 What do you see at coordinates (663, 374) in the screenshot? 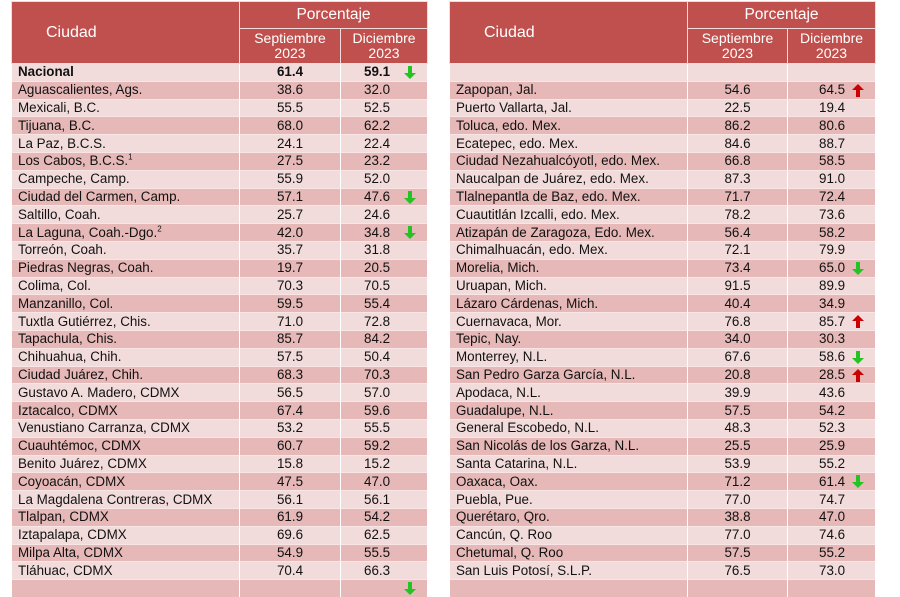
I see `table-row: San Pedro Garza García, N.L. 20.8 28.5` at bounding box center [663, 374].